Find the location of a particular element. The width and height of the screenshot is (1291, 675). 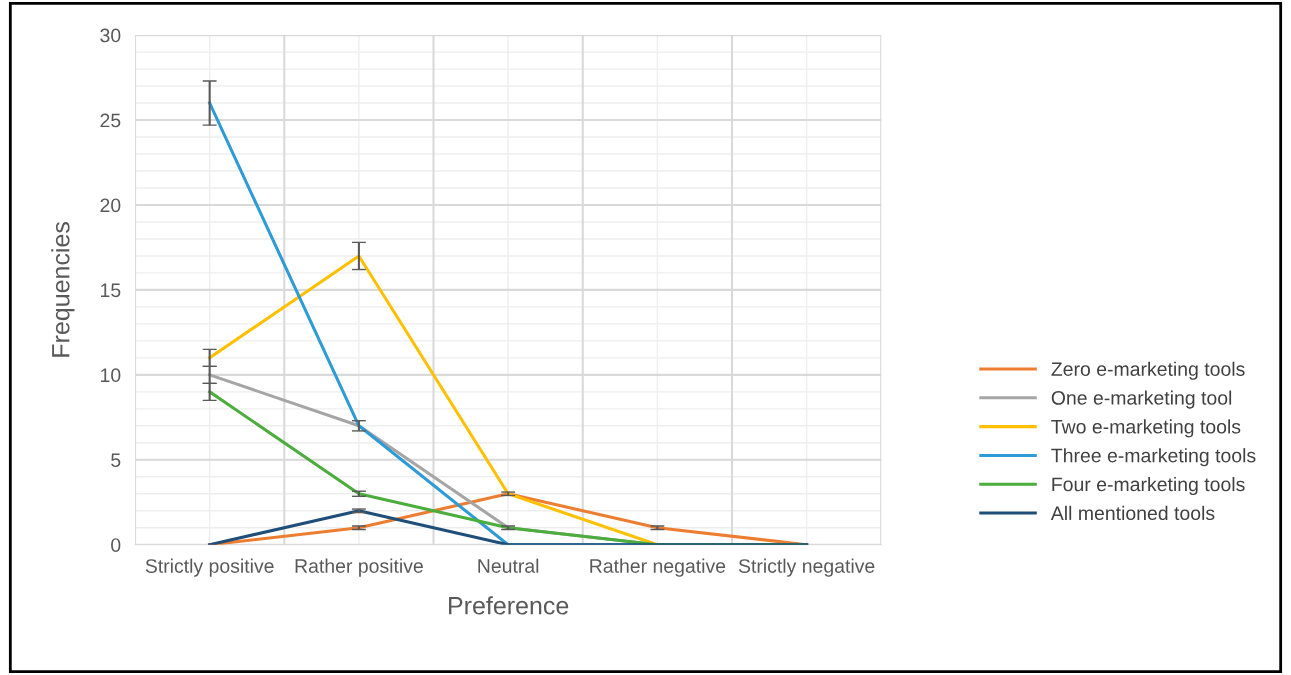

x-tick-label: Rather positive is located at coordinates (359, 567).